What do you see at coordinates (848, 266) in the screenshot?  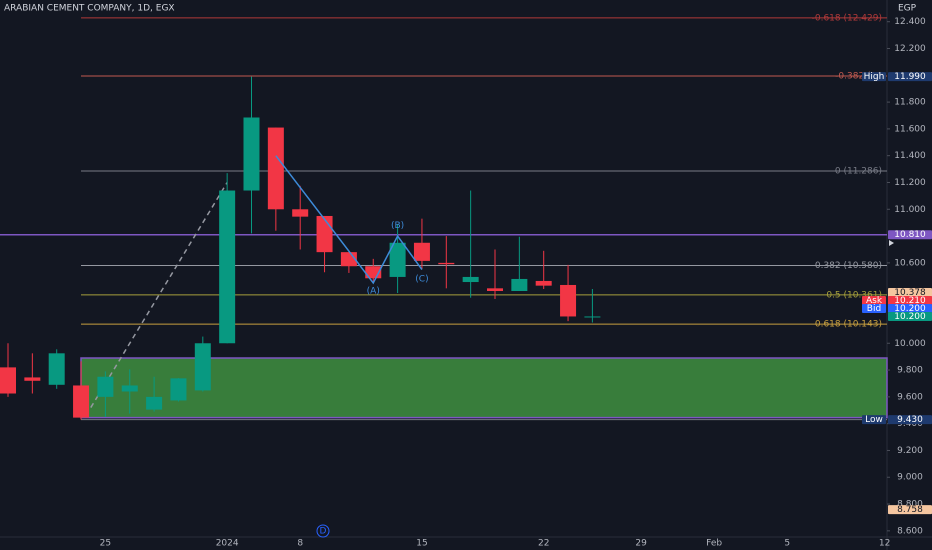 I see `fib-label: 0.382 (10.580)` at bounding box center [848, 266].